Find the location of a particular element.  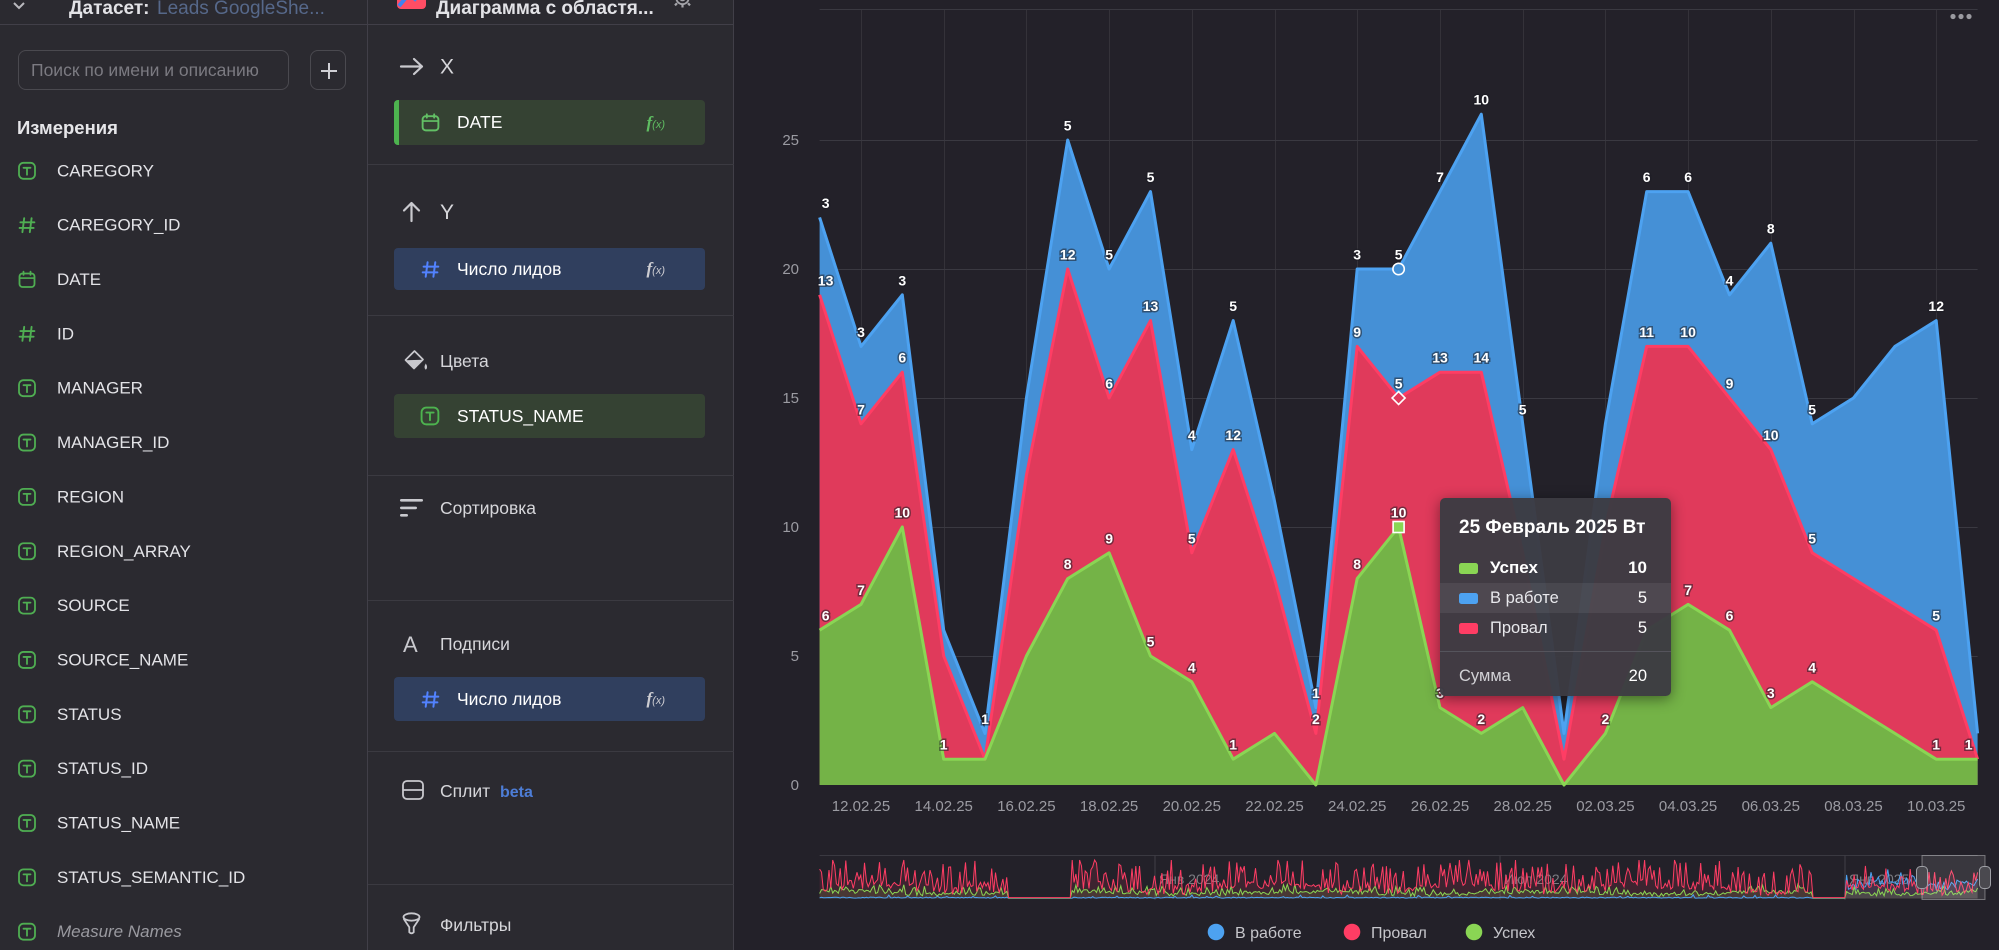

svg-text: 26.02.25 is located at coordinates (1440, 806).